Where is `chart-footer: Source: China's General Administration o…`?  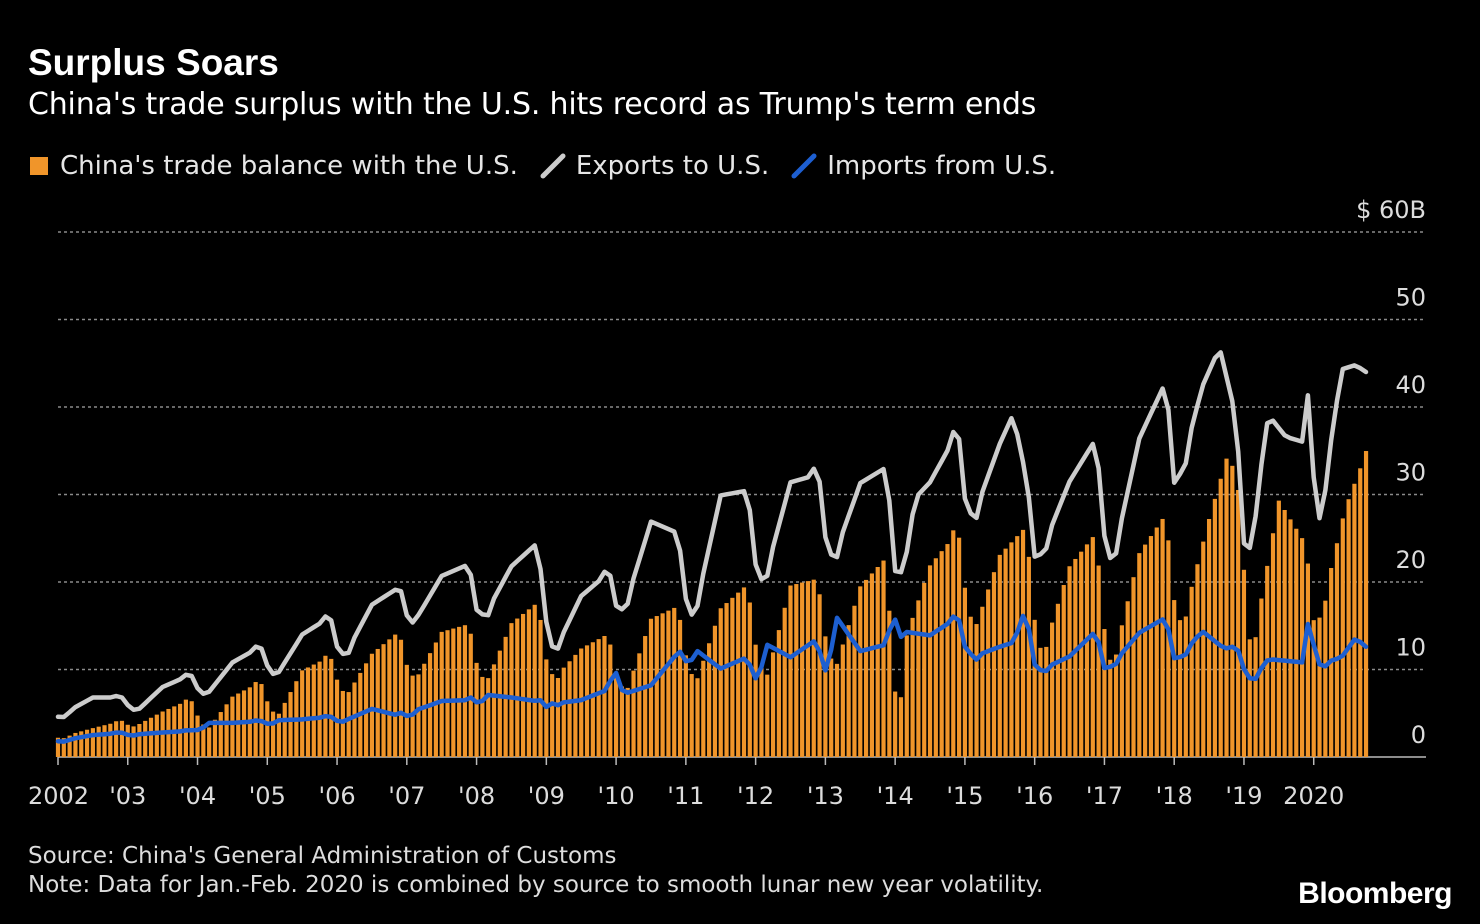
chart-footer: Source: China's General Administration o… is located at coordinates (535, 871).